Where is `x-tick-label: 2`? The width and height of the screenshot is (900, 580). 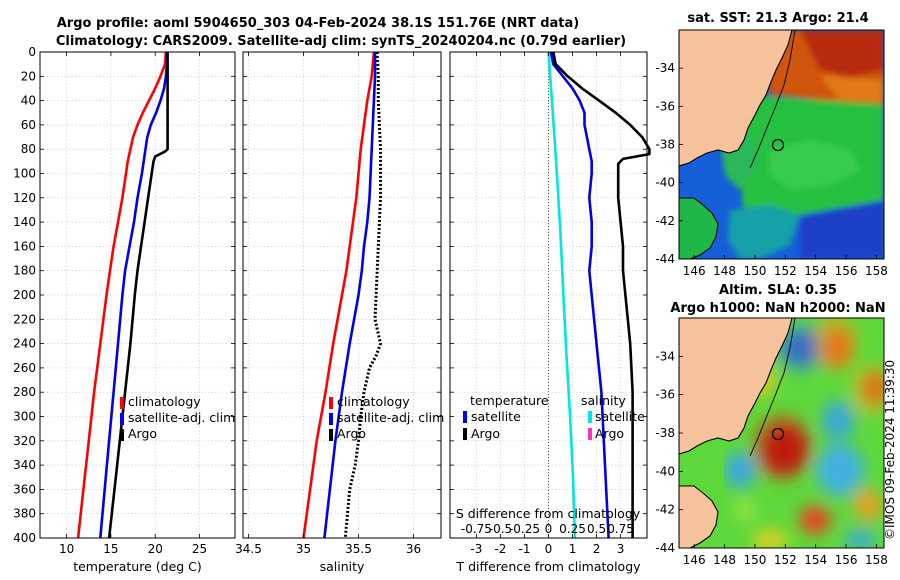
x-tick-label: 2 is located at coordinates (597, 549).